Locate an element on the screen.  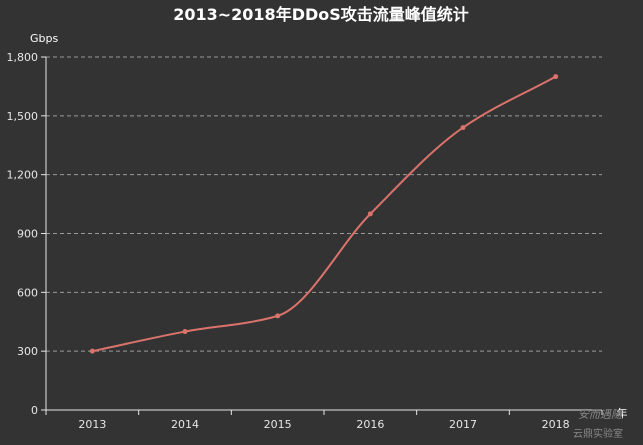
y-tick-label-3: 900 is located at coordinates (27, 234).